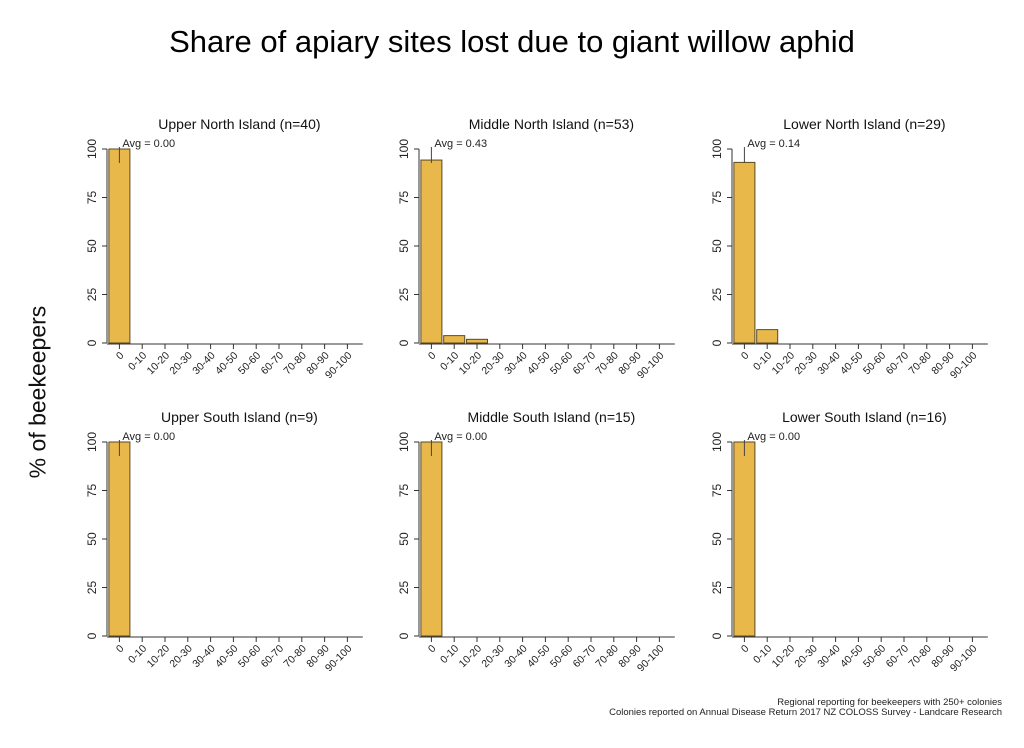 The image size is (1024, 748). What do you see at coordinates (239, 417) in the screenshot?
I see `panel-title: Upper South Island (n=9)` at bounding box center [239, 417].